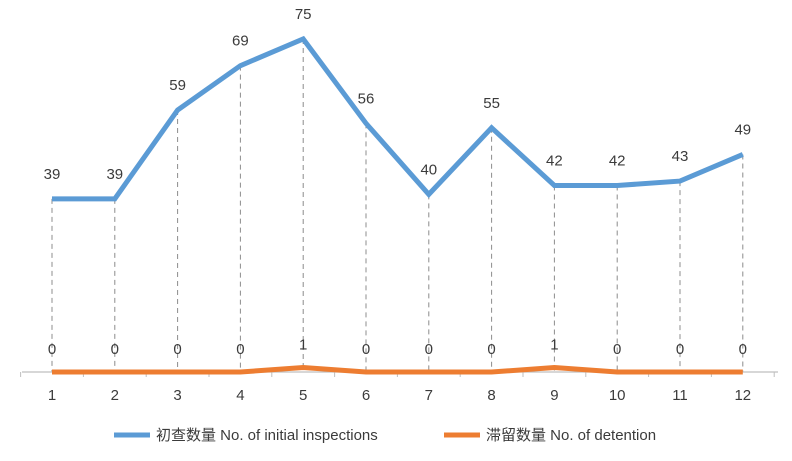 Image resolution: width=792 pixels, height=461 pixels. Describe the element at coordinates (617, 395) in the screenshot. I see `x-tick-label: 10` at that location.